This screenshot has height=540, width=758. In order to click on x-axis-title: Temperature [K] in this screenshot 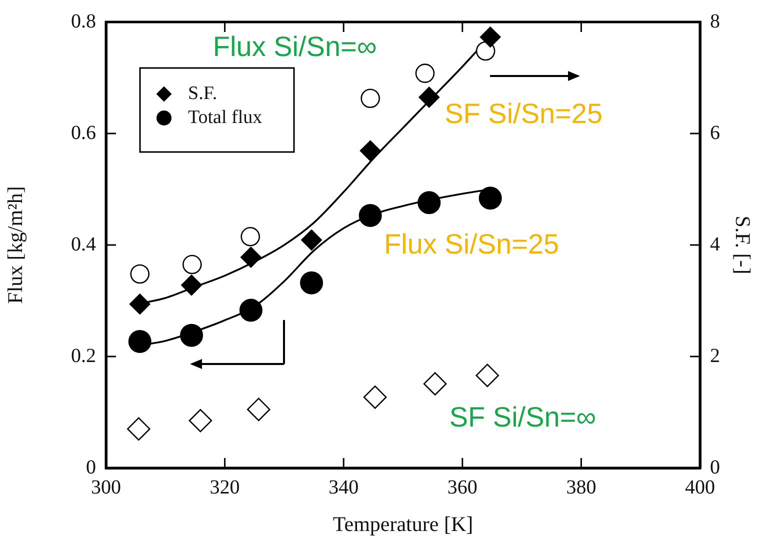, I will do `click(403, 524)`.